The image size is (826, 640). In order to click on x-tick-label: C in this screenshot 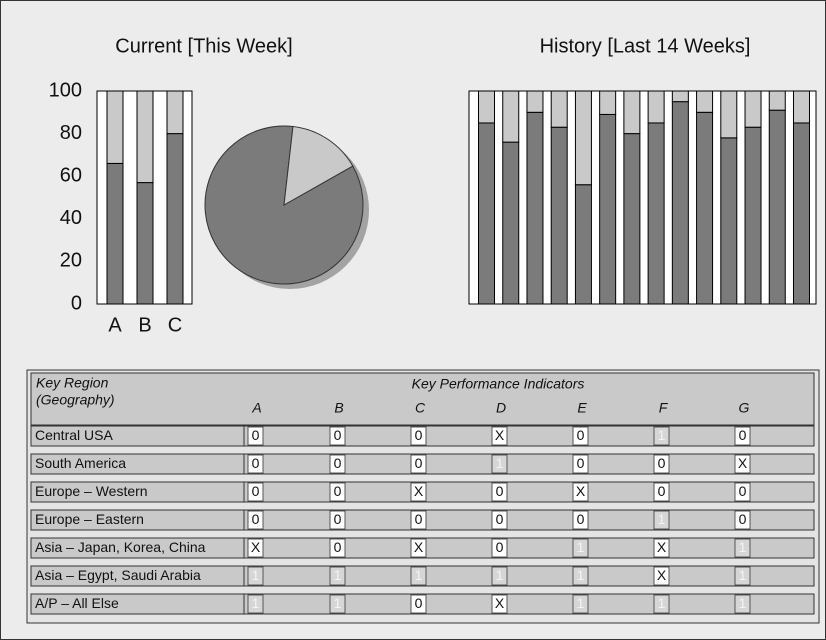, I will do `click(175, 325)`.